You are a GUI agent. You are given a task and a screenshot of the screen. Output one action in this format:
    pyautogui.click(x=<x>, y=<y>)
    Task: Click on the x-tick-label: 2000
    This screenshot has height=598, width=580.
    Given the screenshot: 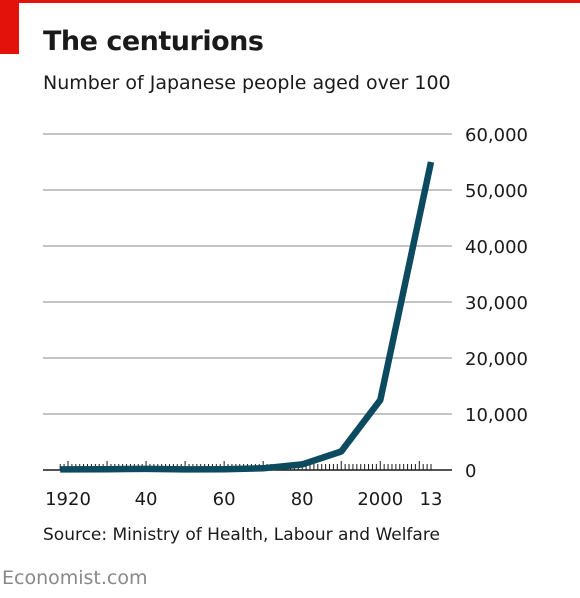 What is the action you would take?
    pyautogui.click(x=380, y=499)
    